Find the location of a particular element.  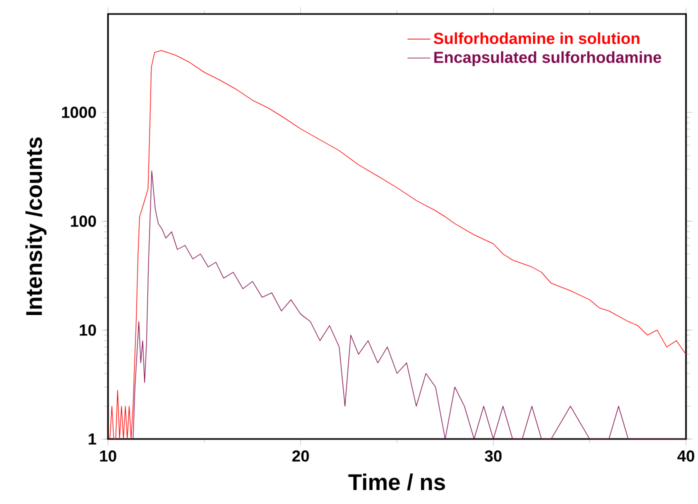

legend-label: Encapsulated sulforhodamine is located at coordinates (548, 58).